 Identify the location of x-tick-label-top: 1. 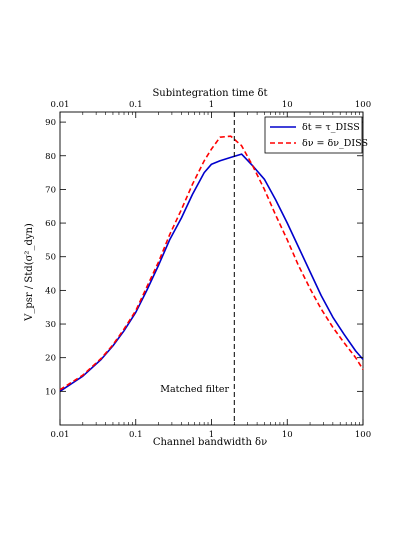
(211, 105).